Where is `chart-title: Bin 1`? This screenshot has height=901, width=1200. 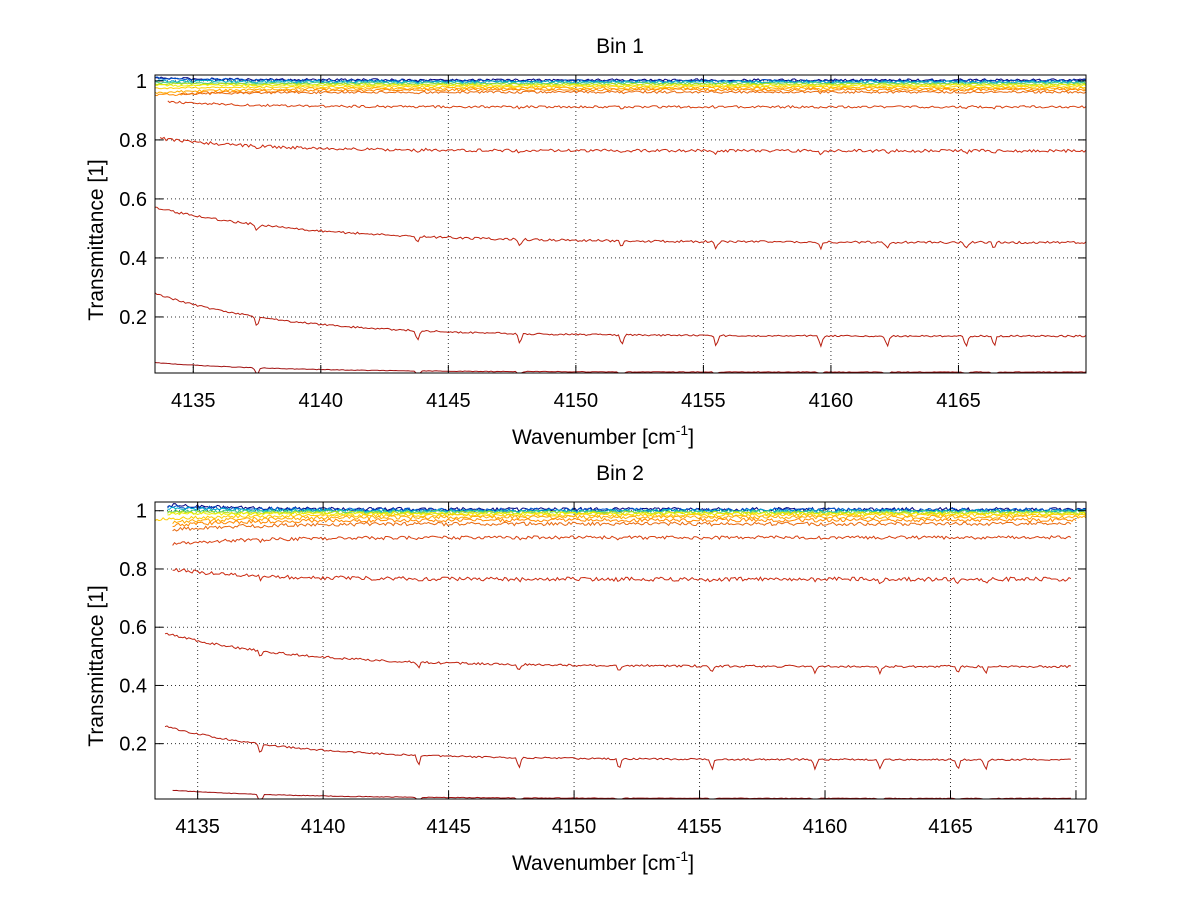
chart-title: Bin 1 is located at coordinates (620, 46).